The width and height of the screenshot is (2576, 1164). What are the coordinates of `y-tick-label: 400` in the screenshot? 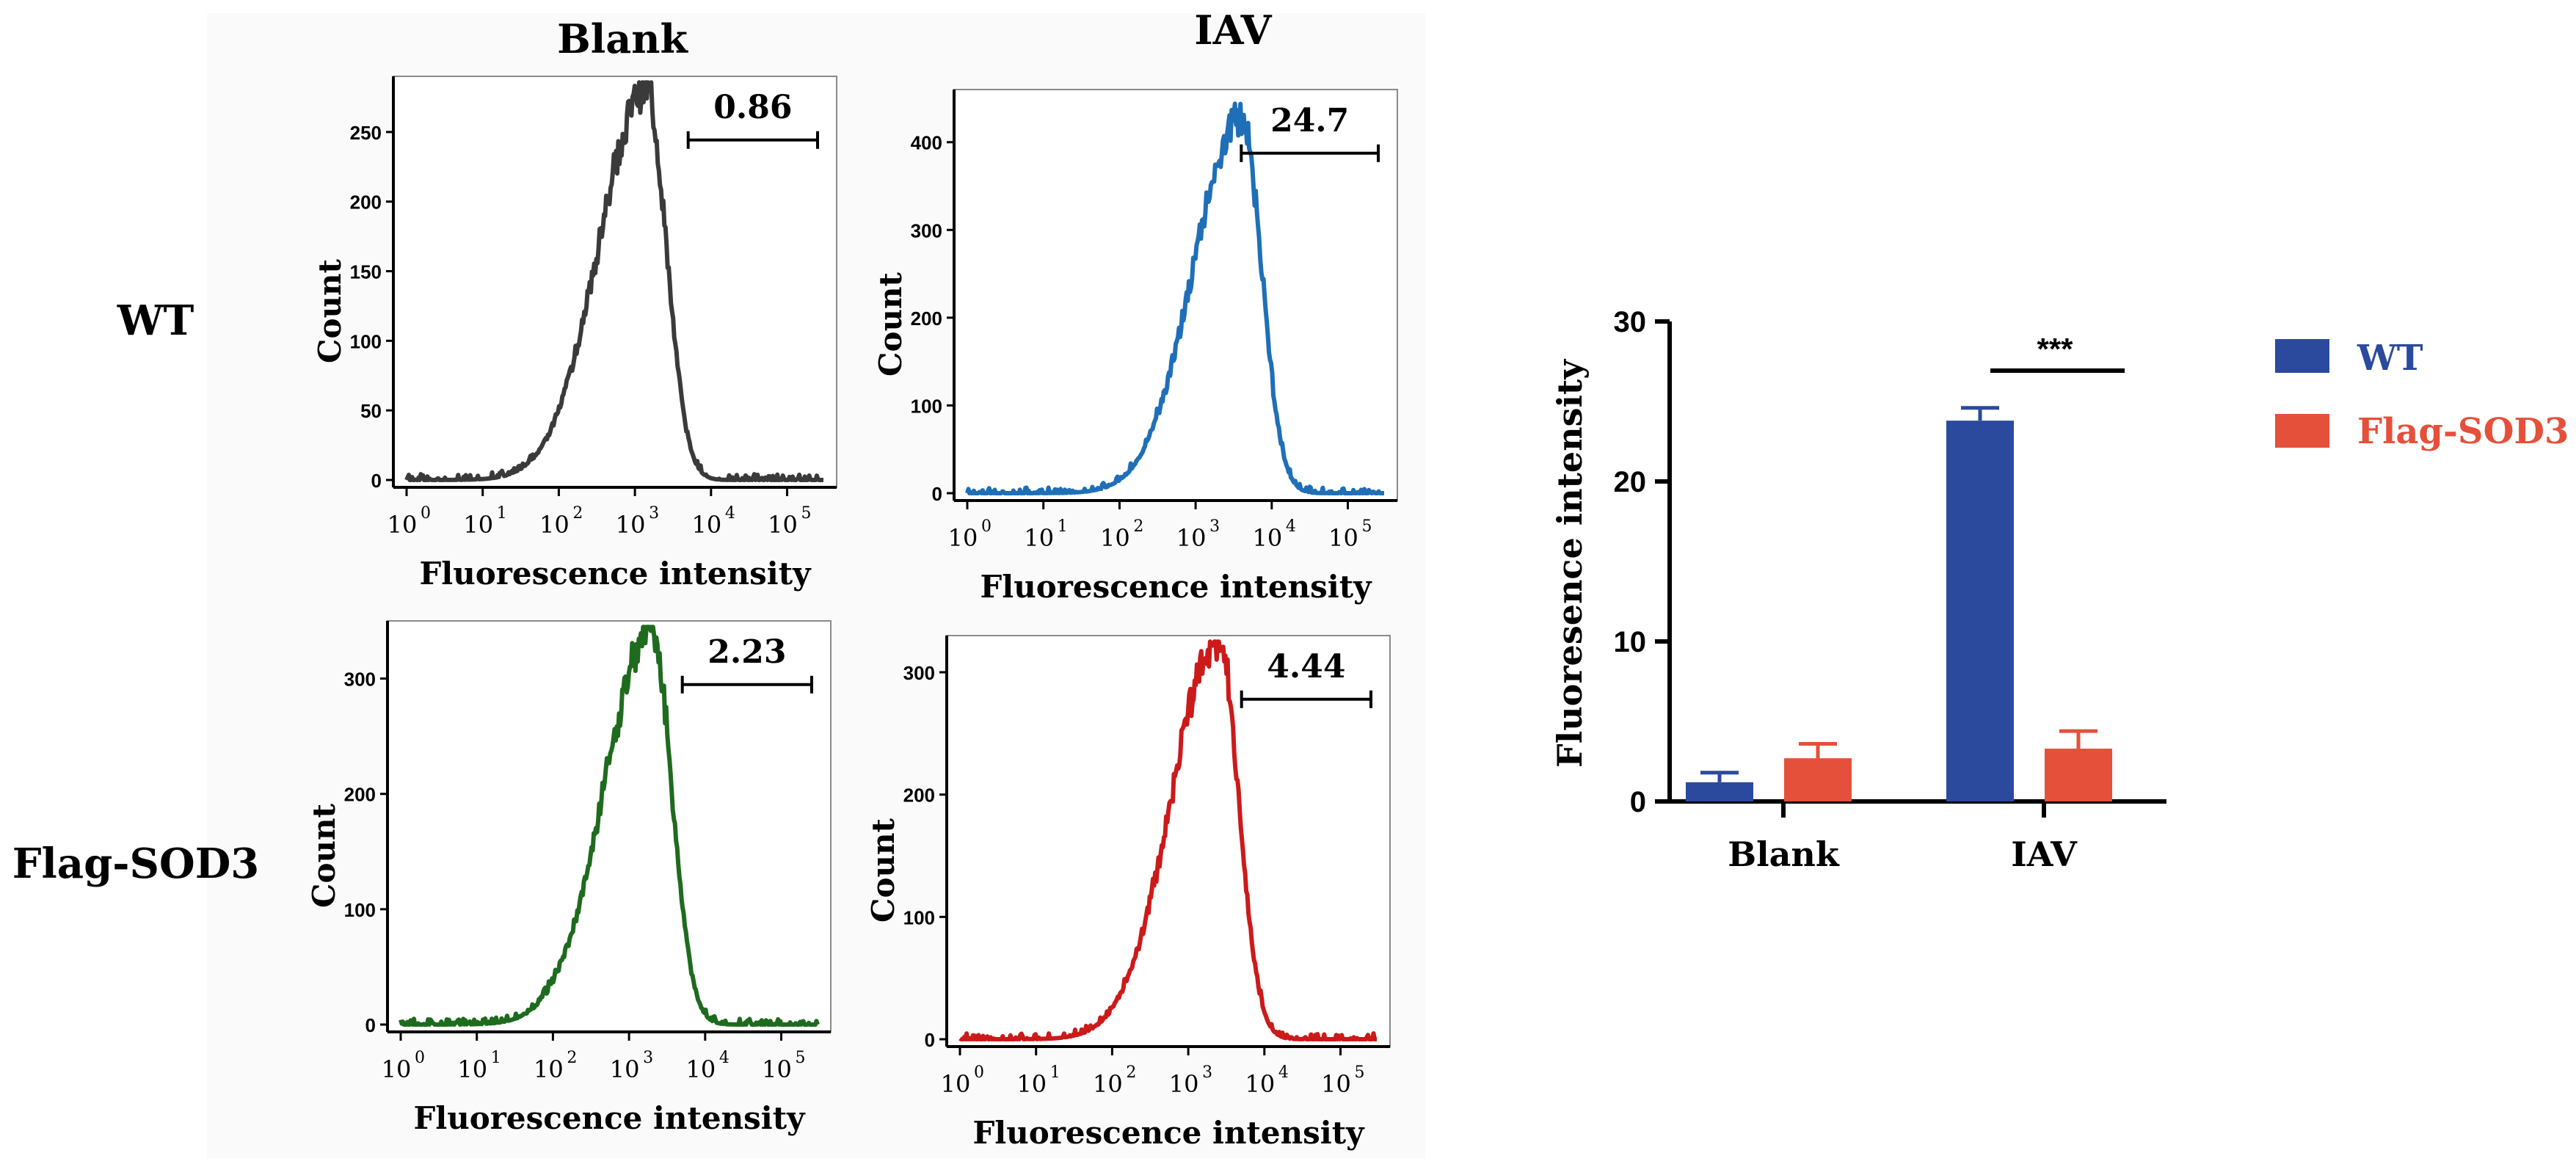 It's located at (926, 143).